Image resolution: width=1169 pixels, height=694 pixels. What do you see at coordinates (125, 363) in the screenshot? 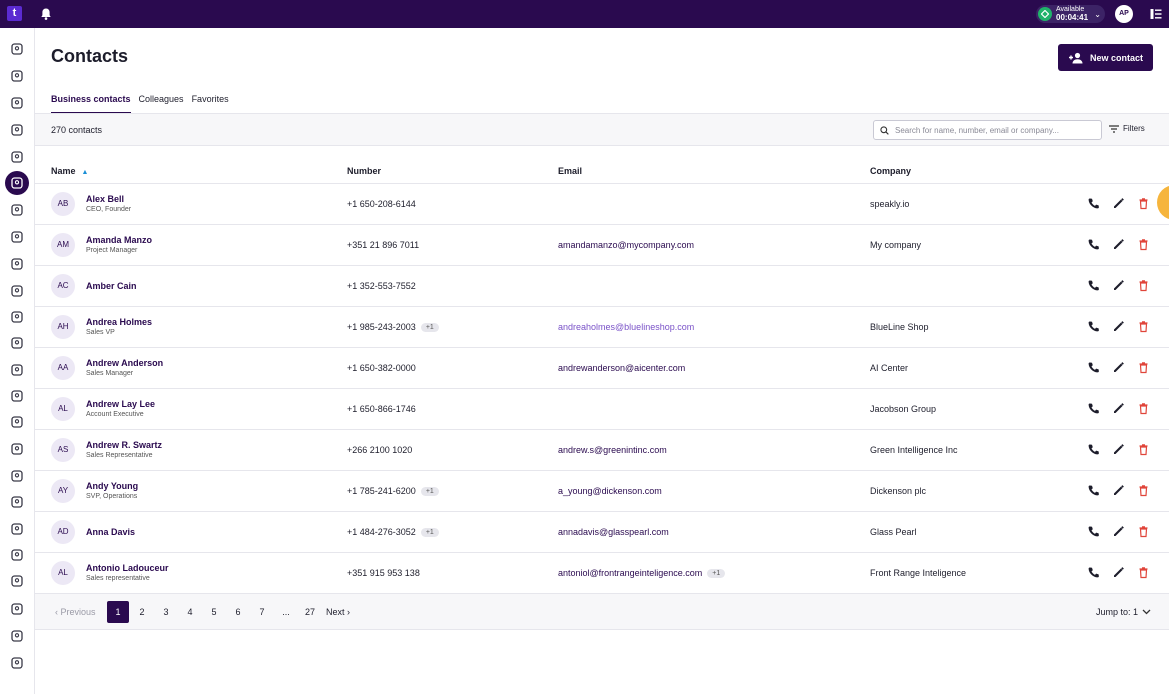
I see `contact-name: Andrew Anderson` at bounding box center [125, 363].